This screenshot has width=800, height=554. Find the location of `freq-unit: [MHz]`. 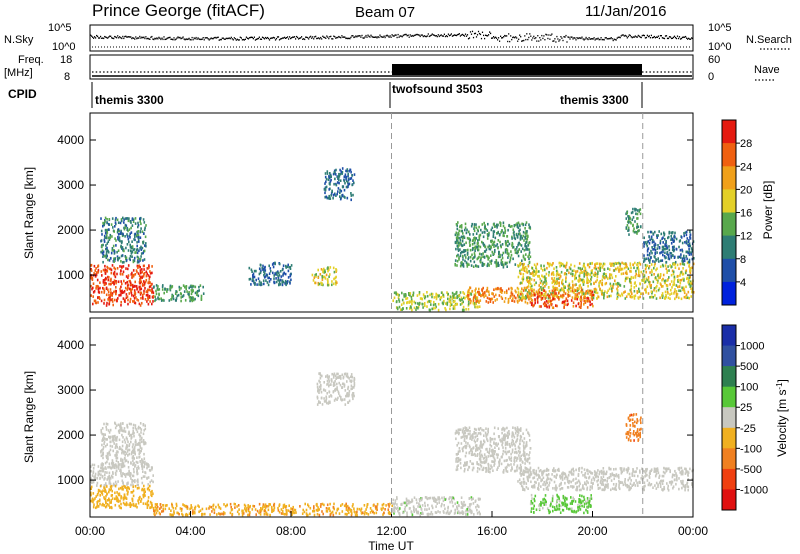

freq-unit: [MHz] is located at coordinates (18, 73).